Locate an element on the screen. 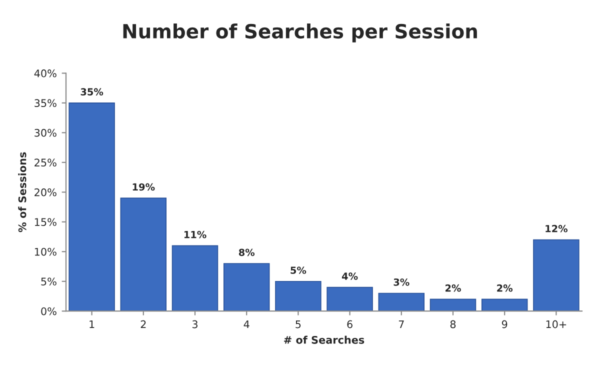 This screenshot has height=366, width=600. x-tick-label: 7 is located at coordinates (401, 324).